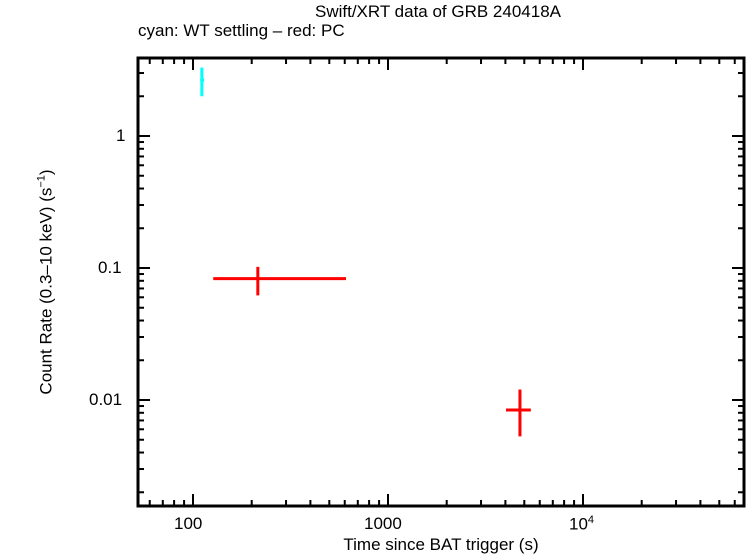 This screenshot has width=746, height=558. What do you see at coordinates (45, 282) in the screenshot?
I see `y-axis-label: Count Rate (0.3–10 keV) (s−1)` at bounding box center [45, 282].